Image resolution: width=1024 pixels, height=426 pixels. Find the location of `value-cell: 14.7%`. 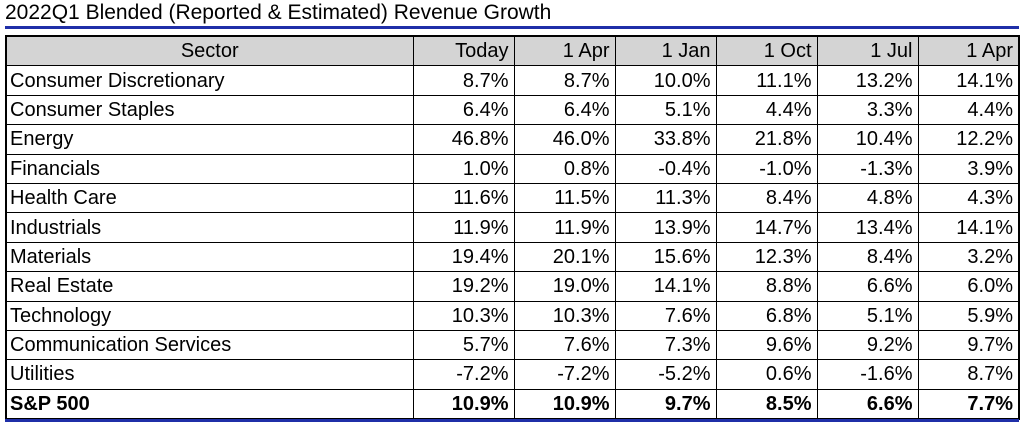

value-cell: 14.7% is located at coordinates (766, 227).